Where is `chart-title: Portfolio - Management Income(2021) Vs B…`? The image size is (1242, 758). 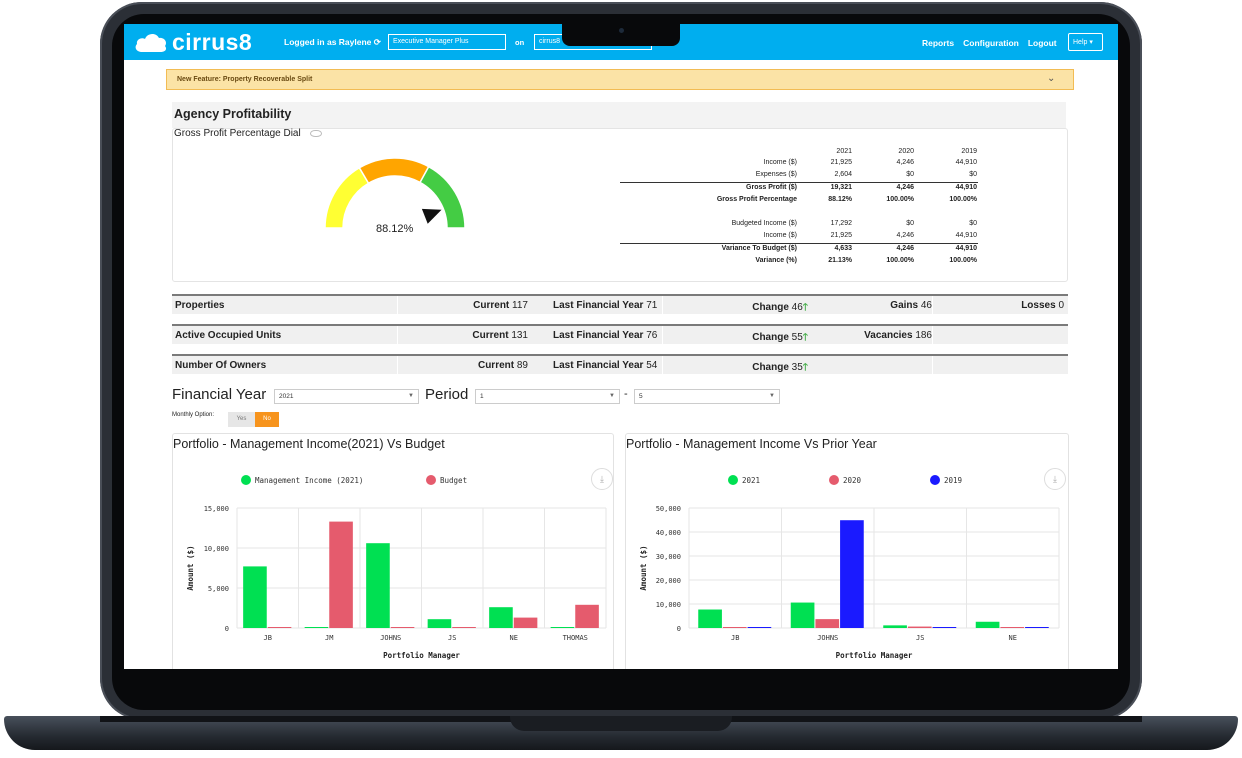 chart-title: Portfolio - Management Income(2021) Vs B… is located at coordinates (309, 444).